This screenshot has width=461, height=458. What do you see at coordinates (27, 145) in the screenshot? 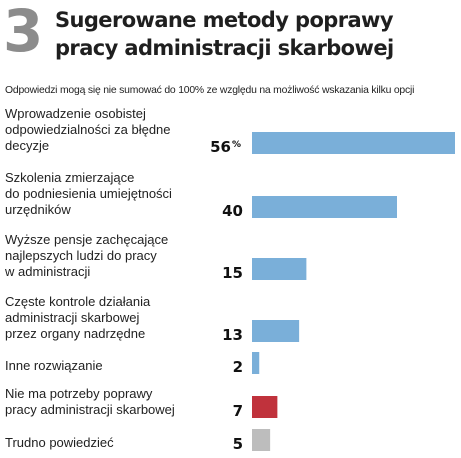
I see `category-label: decyzje` at bounding box center [27, 145].